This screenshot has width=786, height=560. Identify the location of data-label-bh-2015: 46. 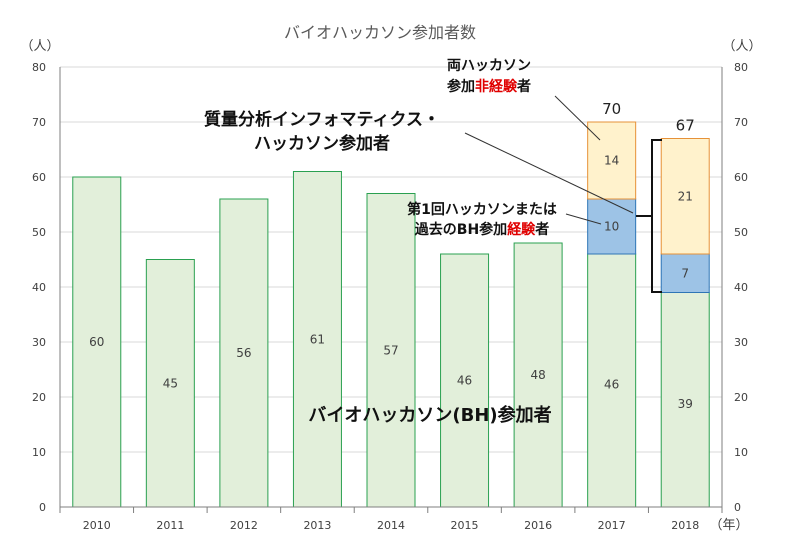
(464, 381).